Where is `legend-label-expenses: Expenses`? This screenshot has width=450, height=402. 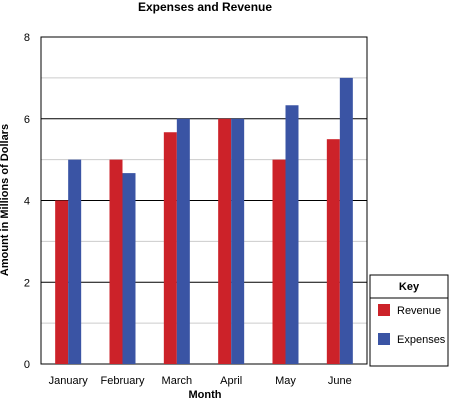
legend-label-expenses: Expenses is located at coordinates (421, 340).